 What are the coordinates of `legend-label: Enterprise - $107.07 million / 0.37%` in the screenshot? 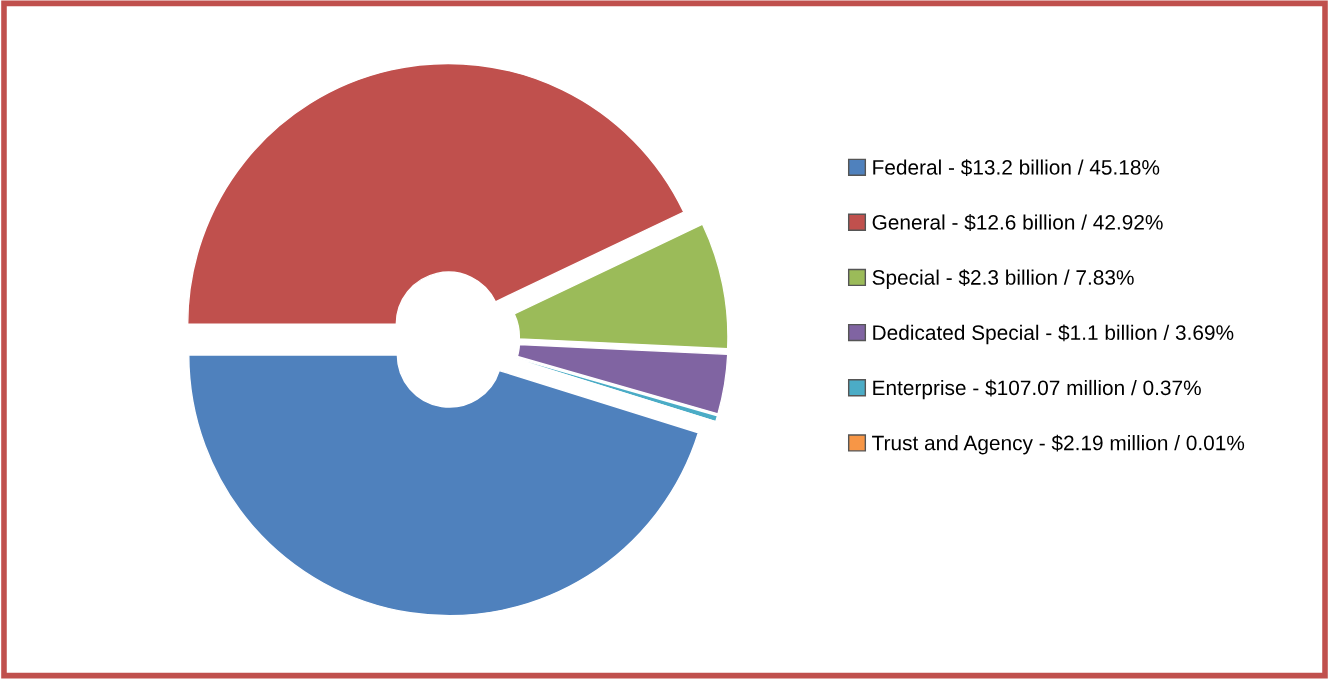 It's located at (1037, 389).